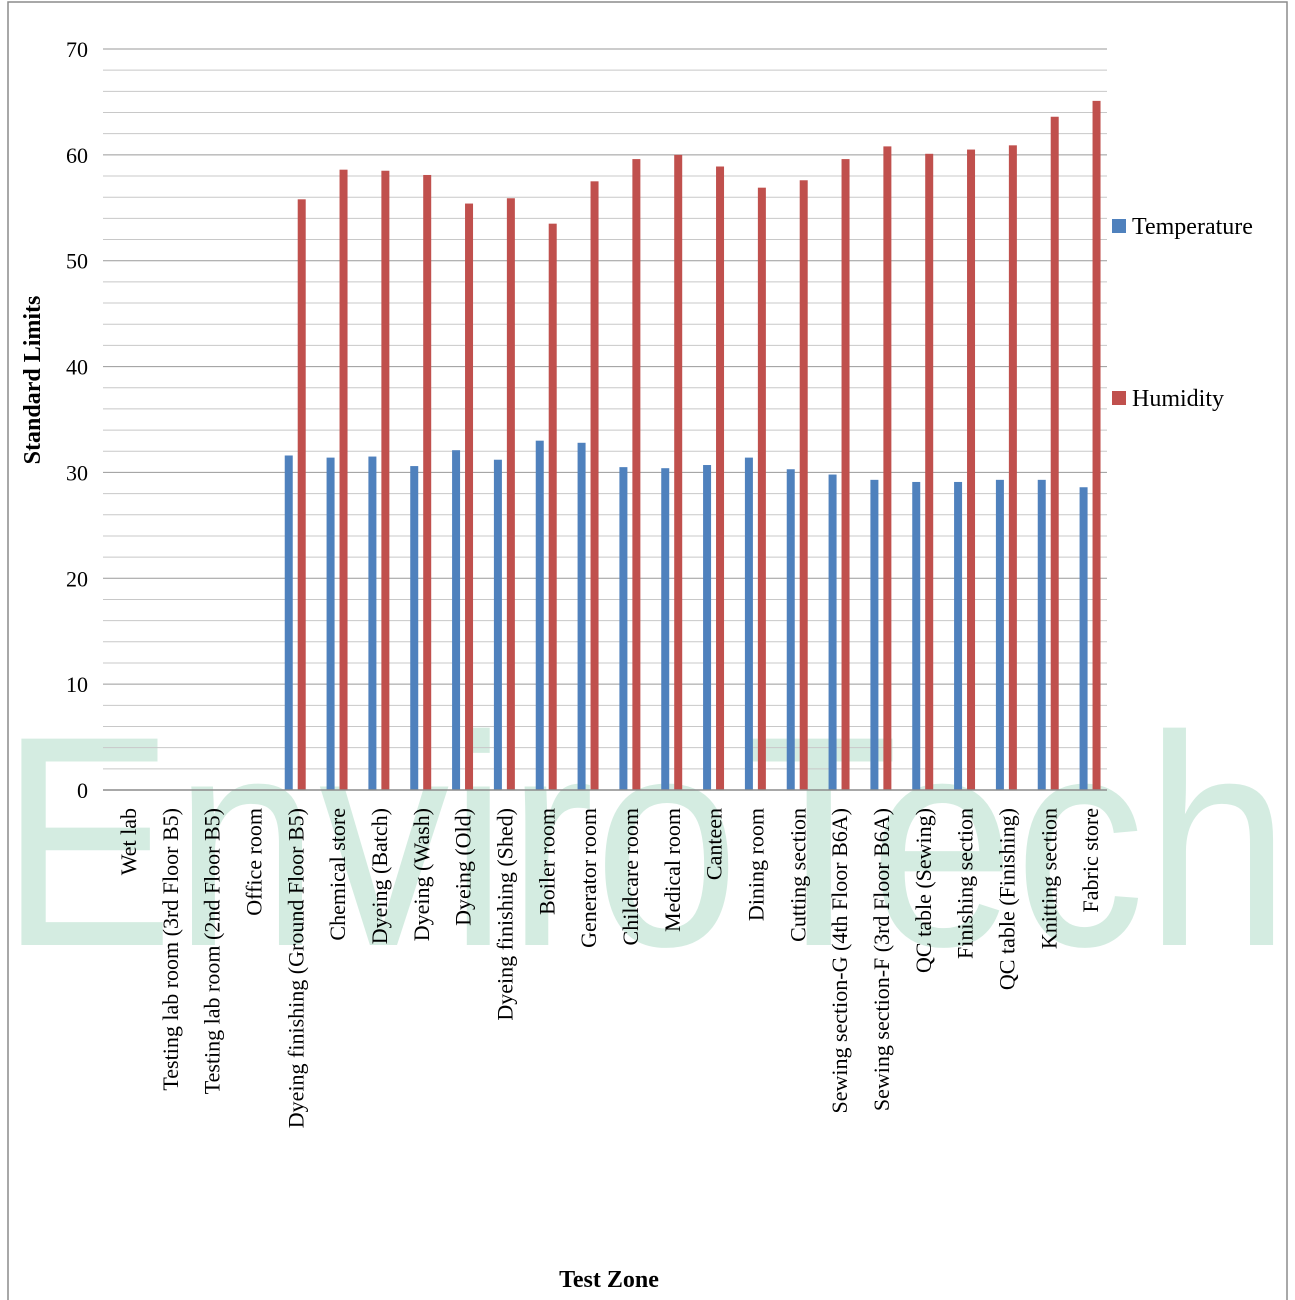 The height and width of the screenshot is (1300, 1295). I want to click on legend-swatch-temperature, so click(1119, 226).